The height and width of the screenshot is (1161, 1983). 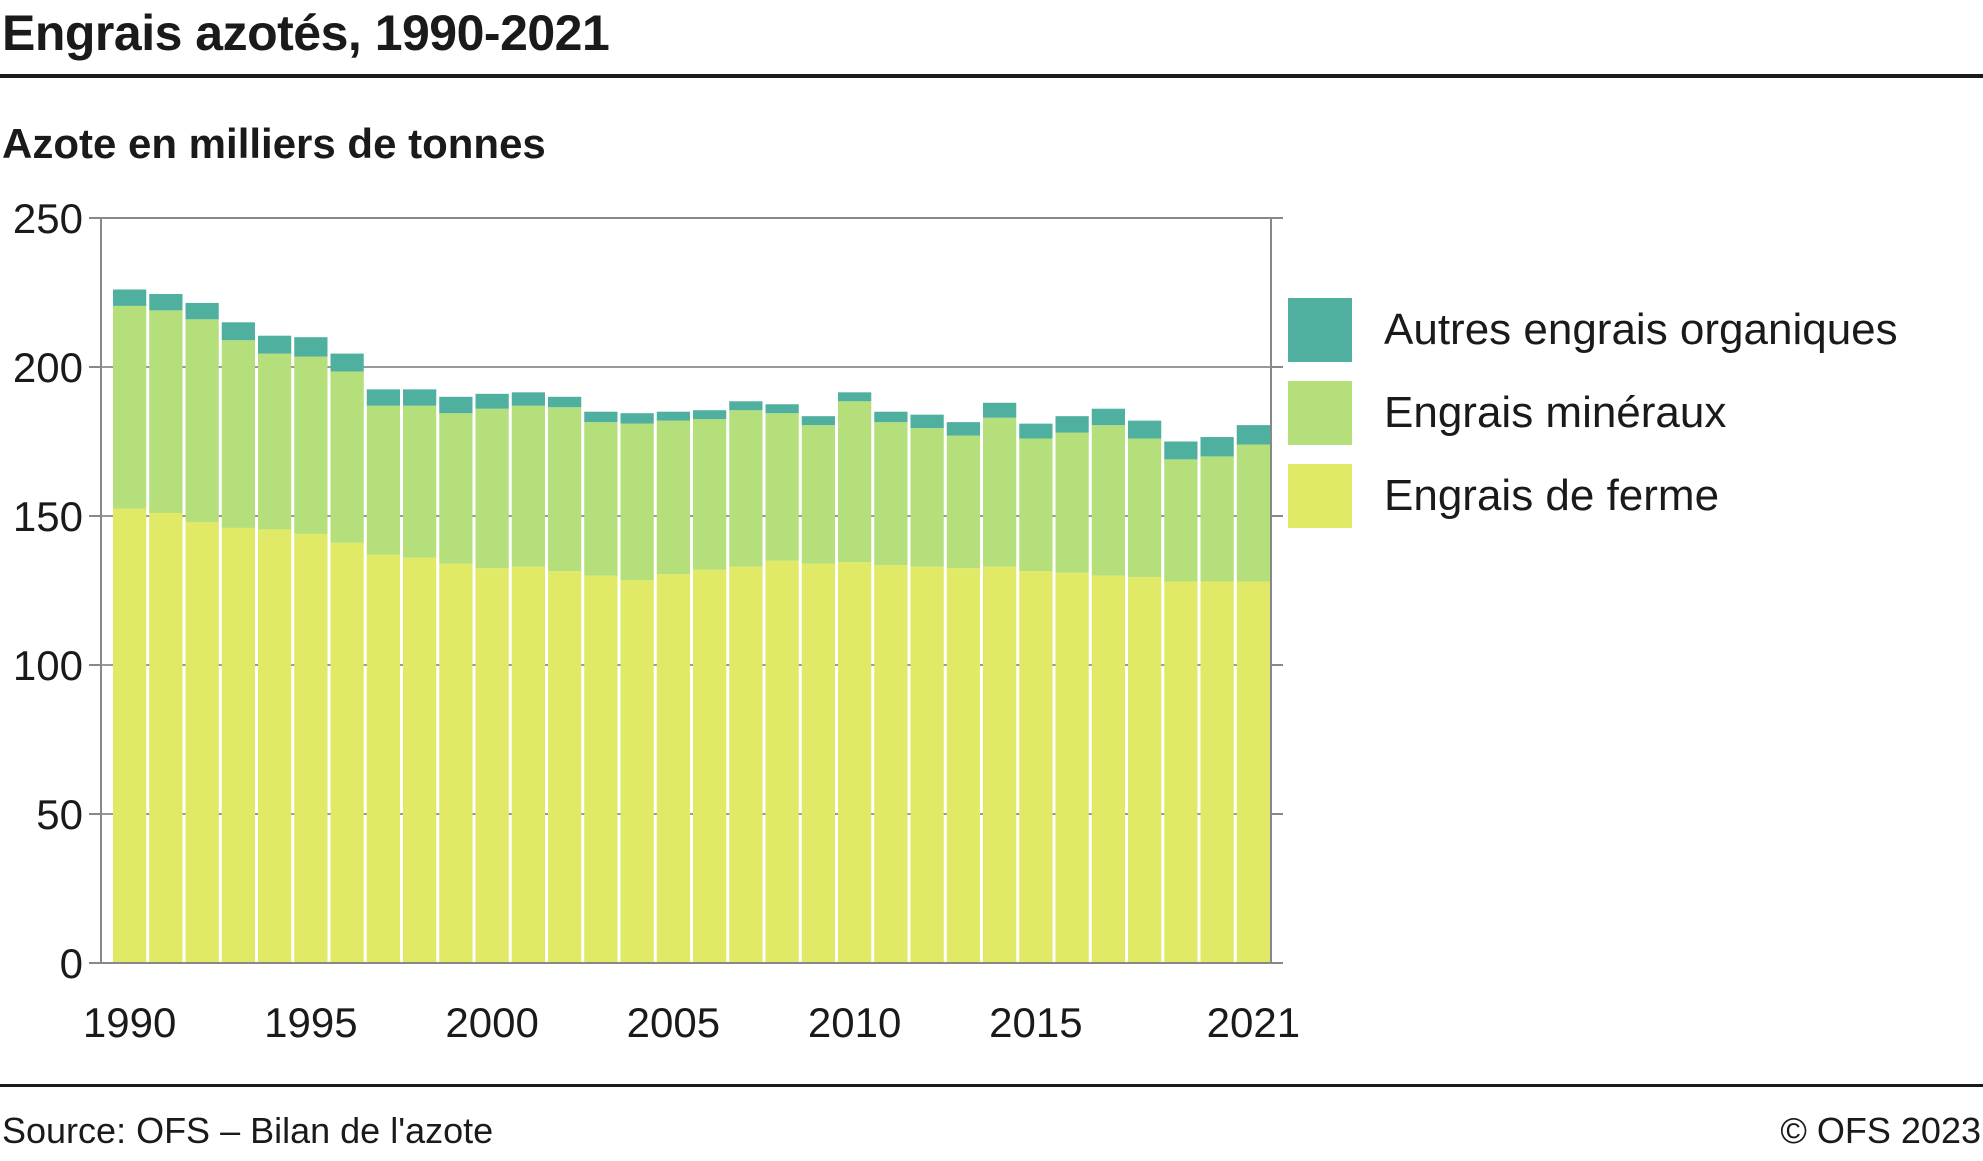 I want to click on bar-ferme-1998, so click(x=420, y=760).